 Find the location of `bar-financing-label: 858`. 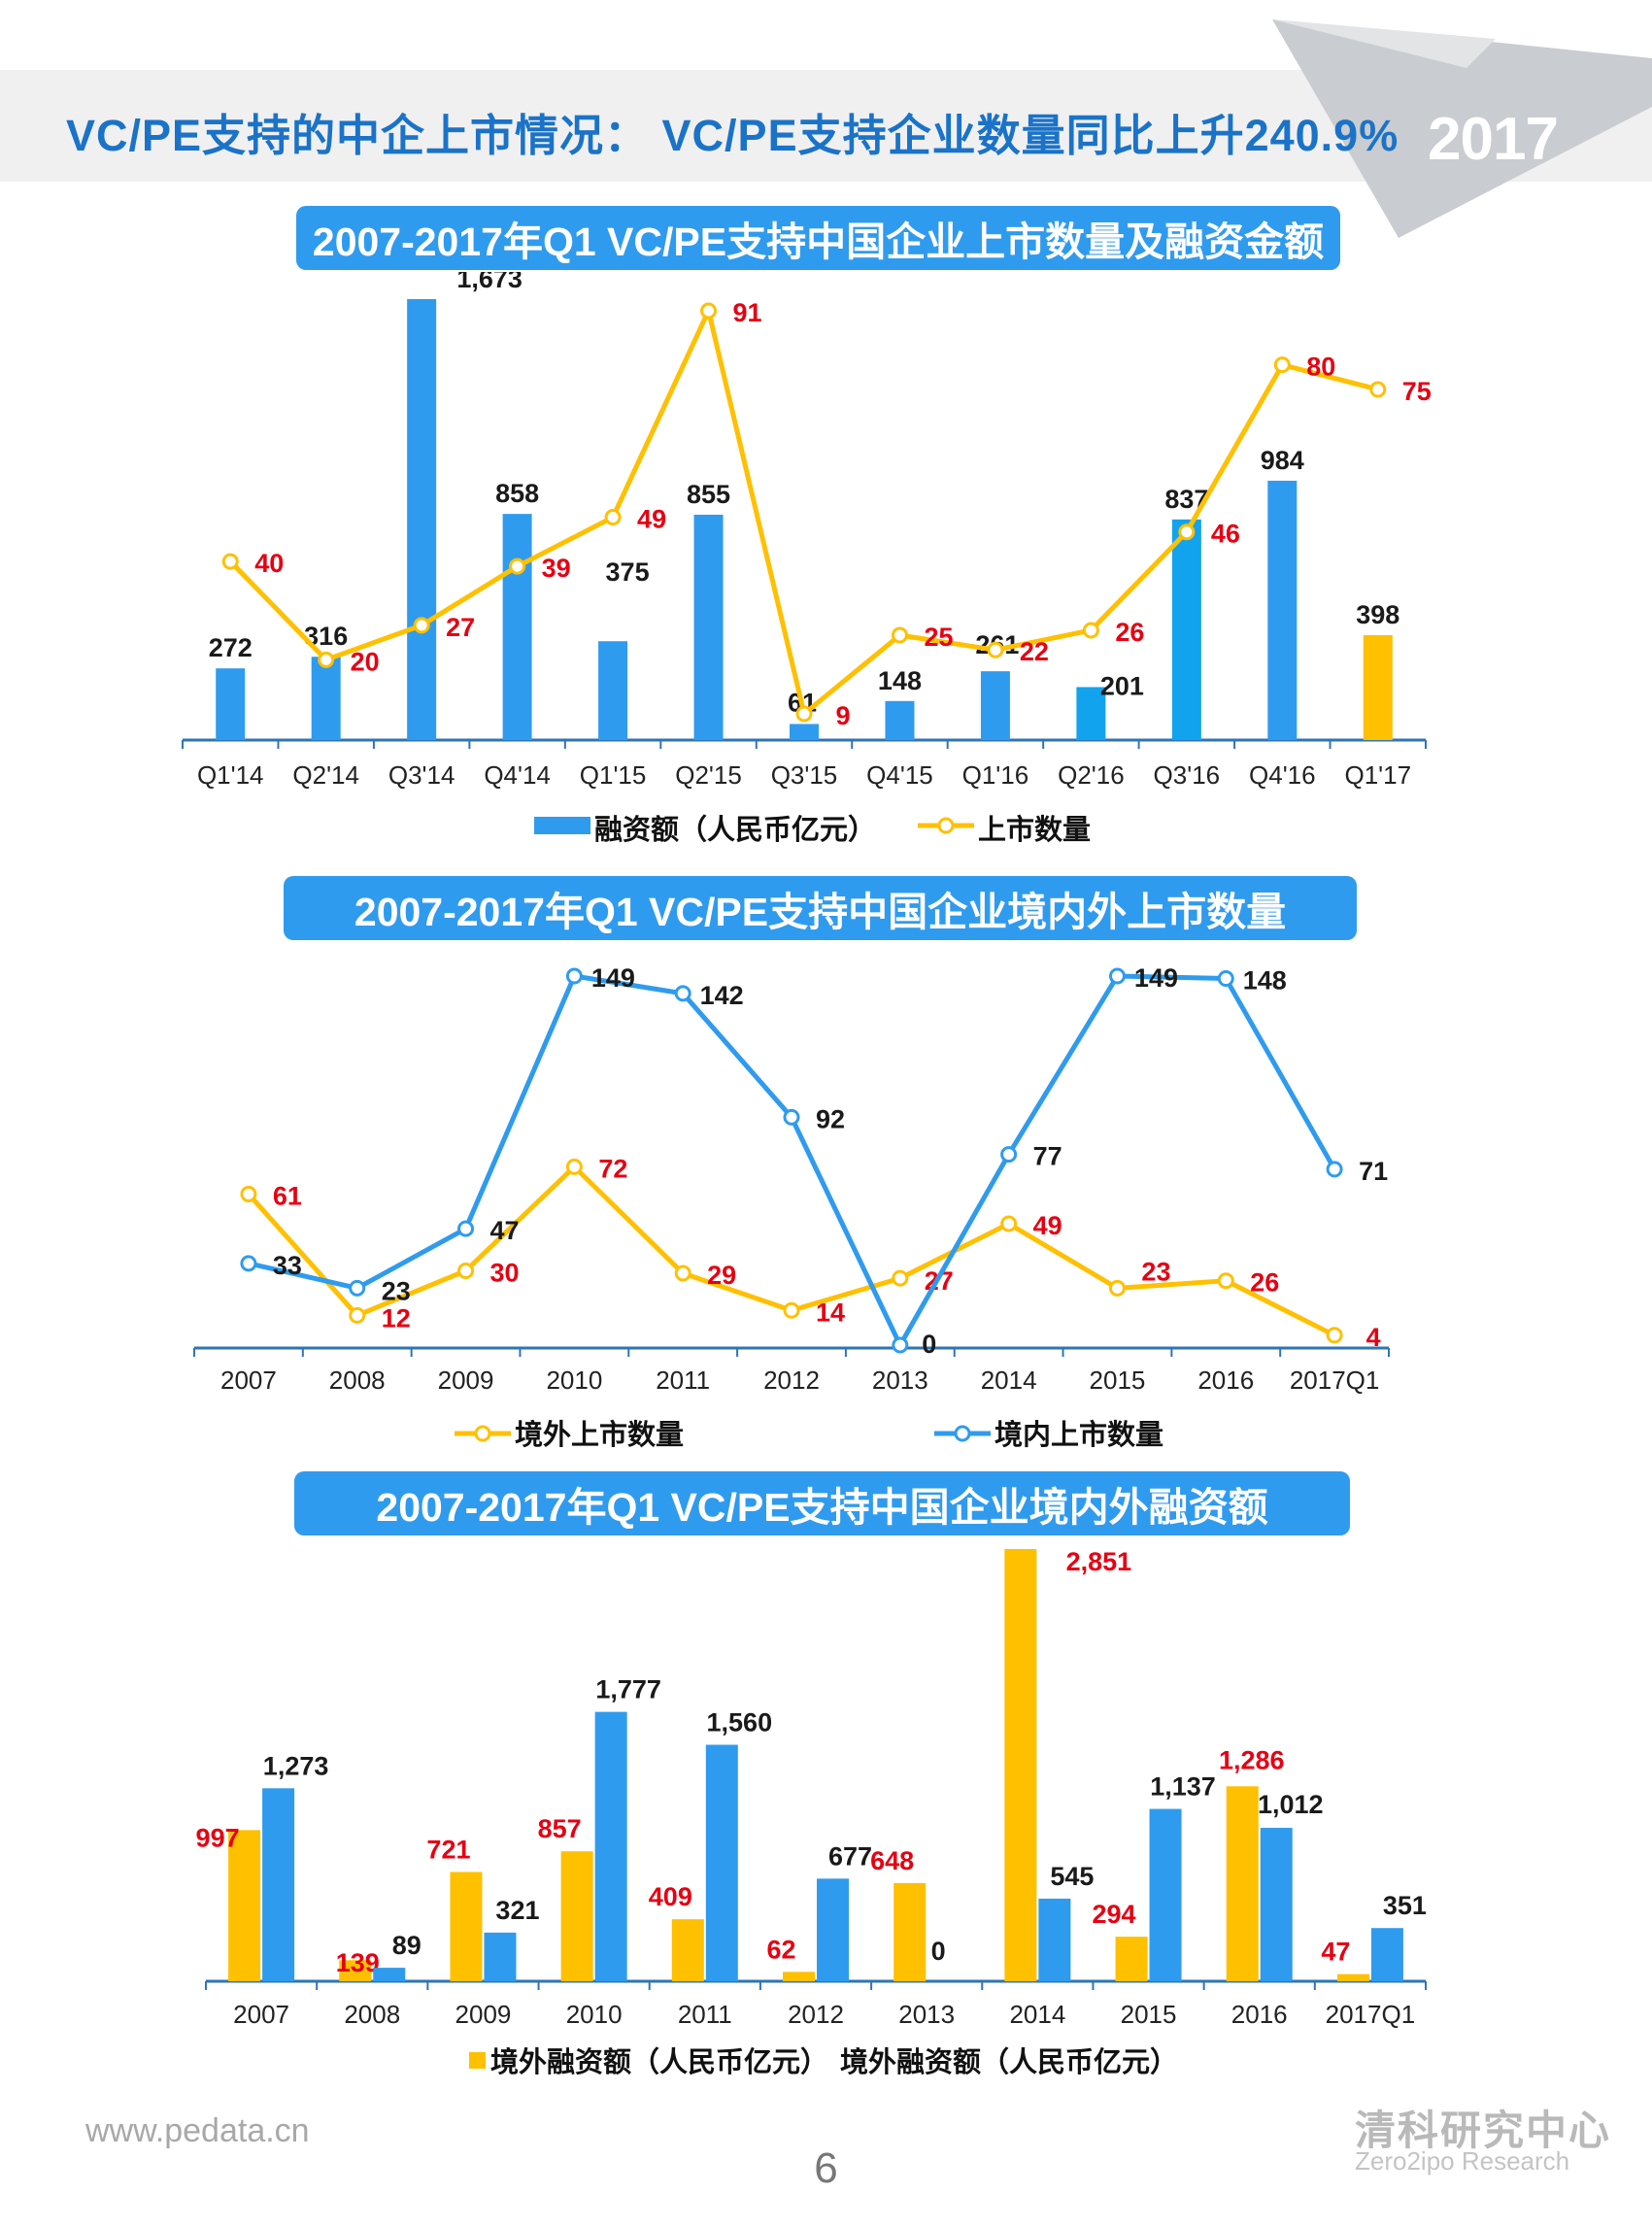

bar-financing-label: 858 is located at coordinates (517, 493).